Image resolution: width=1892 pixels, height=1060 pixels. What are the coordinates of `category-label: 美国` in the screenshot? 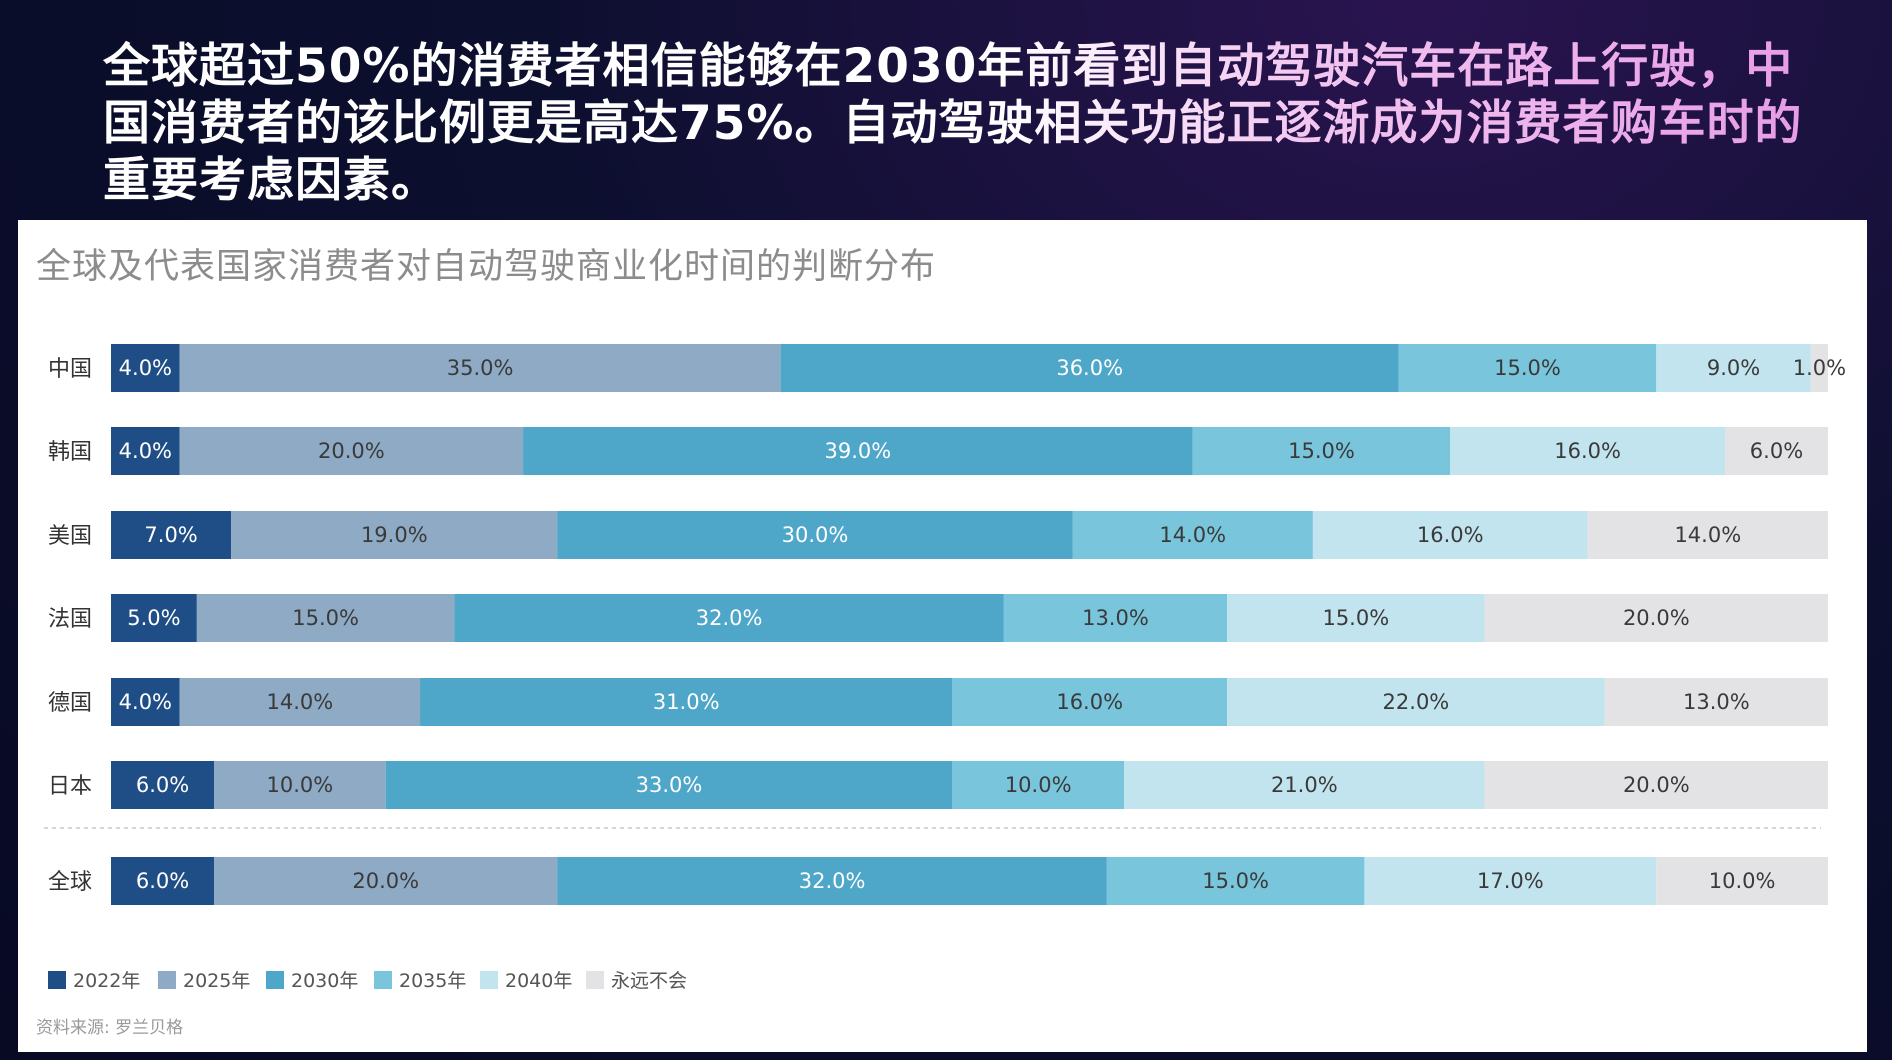 It's located at (70, 536).